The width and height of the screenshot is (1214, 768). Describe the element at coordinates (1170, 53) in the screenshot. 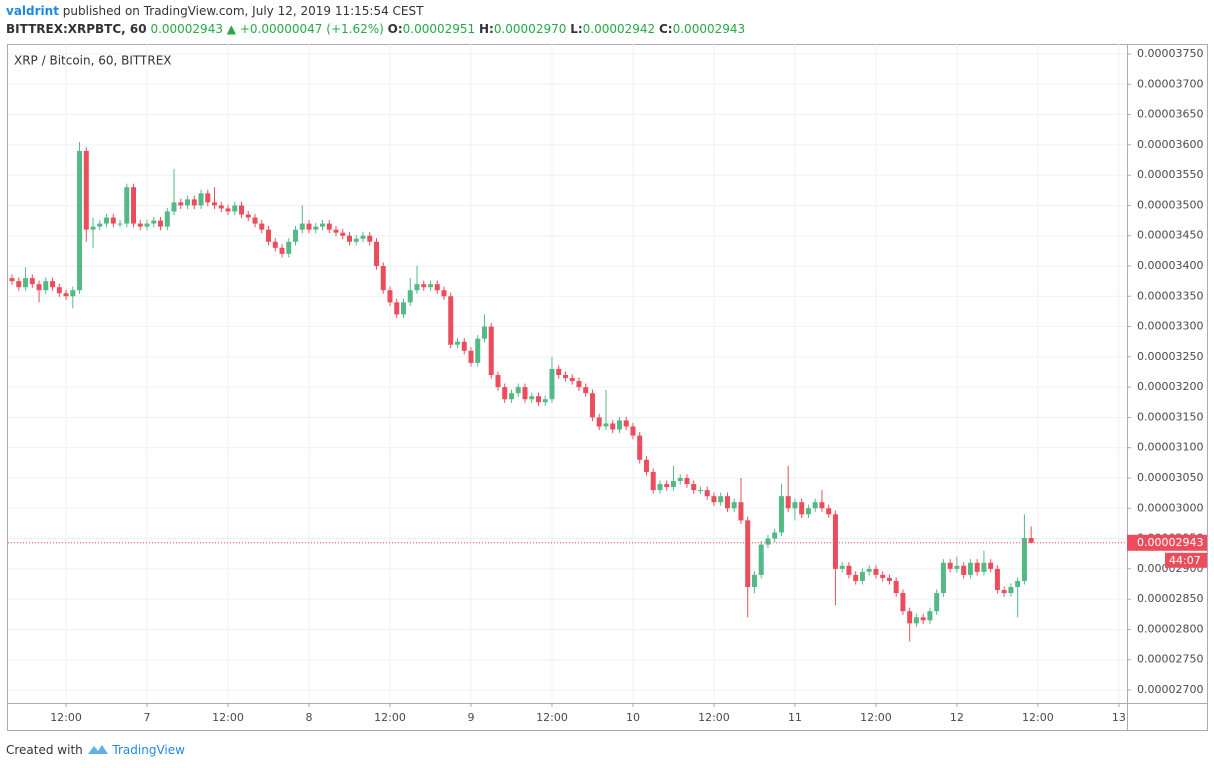

I see `y-tick-label: 0.00003750` at that location.